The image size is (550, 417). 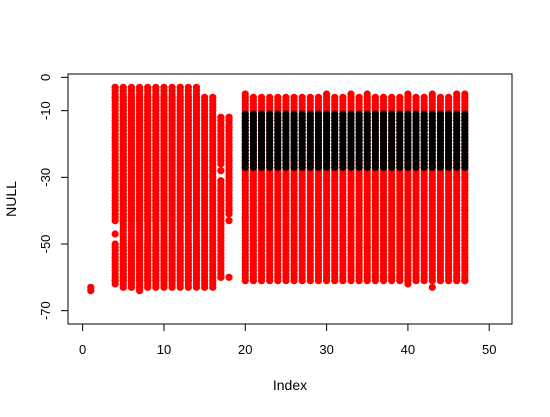 I want to click on y-tick-label: 0, so click(x=45, y=77).